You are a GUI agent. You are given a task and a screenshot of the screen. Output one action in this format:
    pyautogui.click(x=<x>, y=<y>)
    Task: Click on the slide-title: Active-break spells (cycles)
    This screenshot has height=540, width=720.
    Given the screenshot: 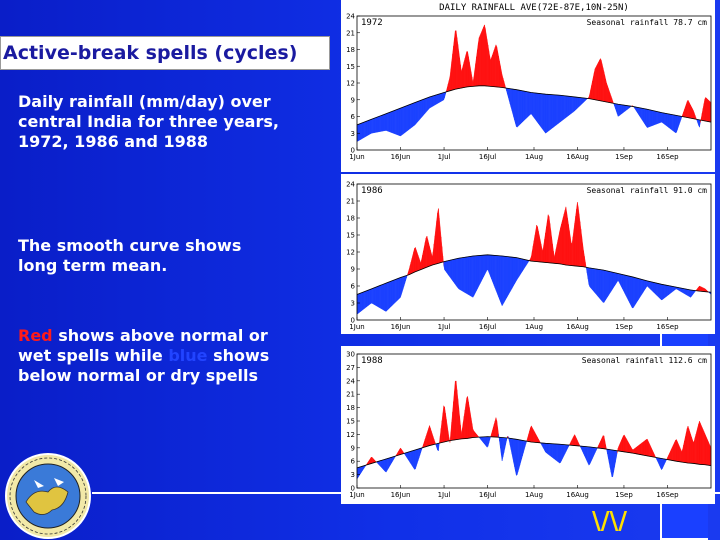 What is the action you would take?
    pyautogui.click(x=165, y=53)
    